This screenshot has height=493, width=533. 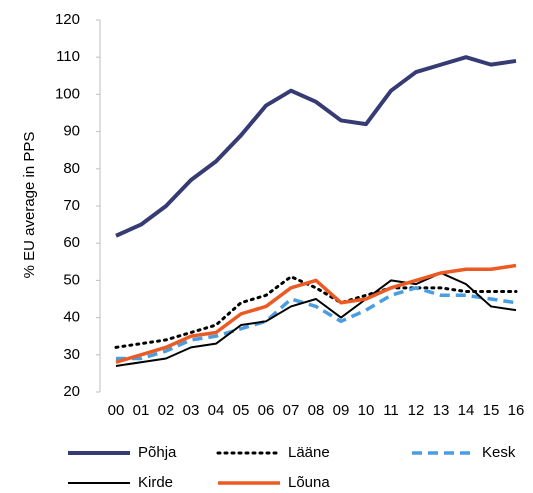 What do you see at coordinates (157, 452) in the screenshot?
I see `legend-label: Põhja` at bounding box center [157, 452].